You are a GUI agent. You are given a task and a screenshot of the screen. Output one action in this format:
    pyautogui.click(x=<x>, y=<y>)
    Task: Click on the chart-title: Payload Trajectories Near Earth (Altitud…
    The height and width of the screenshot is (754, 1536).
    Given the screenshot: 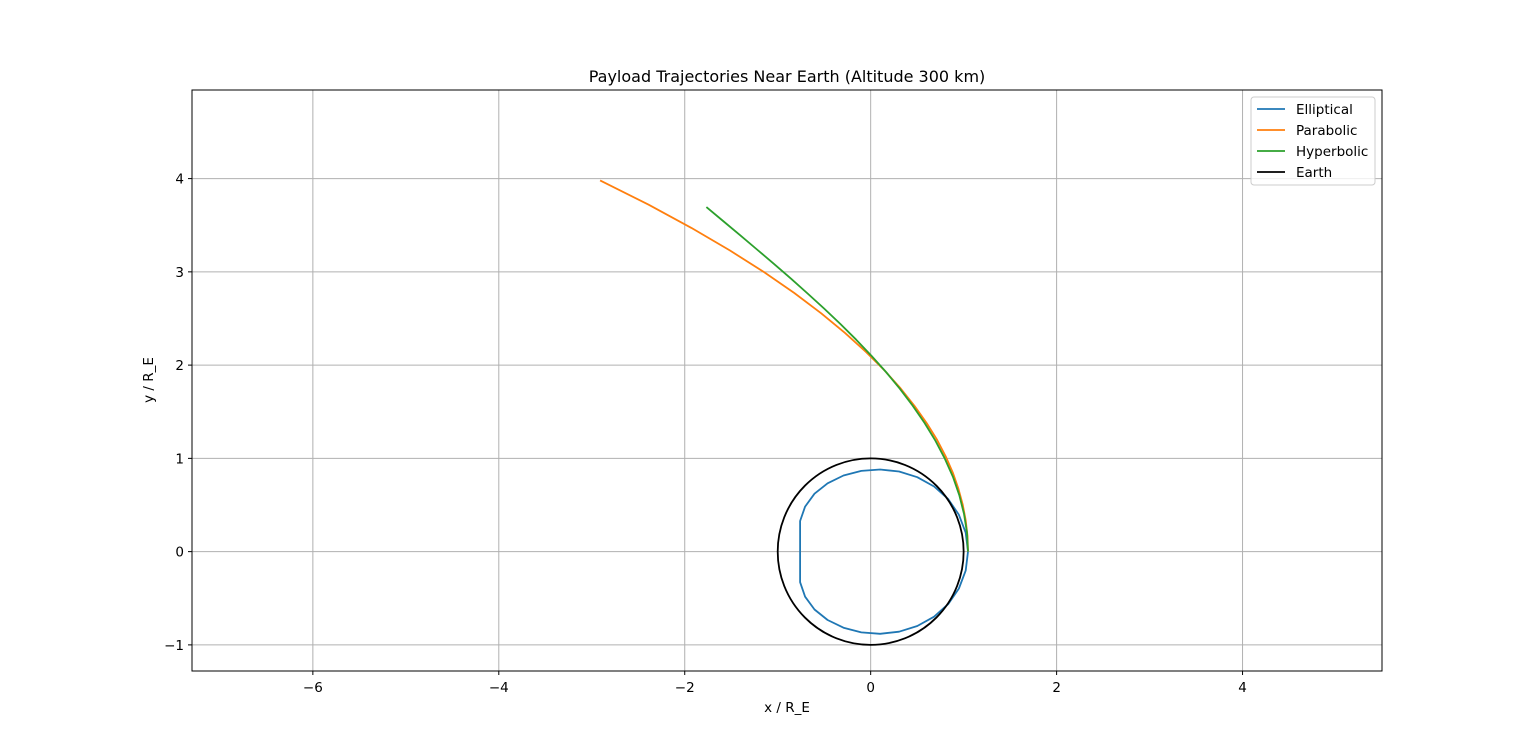 What is the action you would take?
    pyautogui.click(x=787, y=76)
    